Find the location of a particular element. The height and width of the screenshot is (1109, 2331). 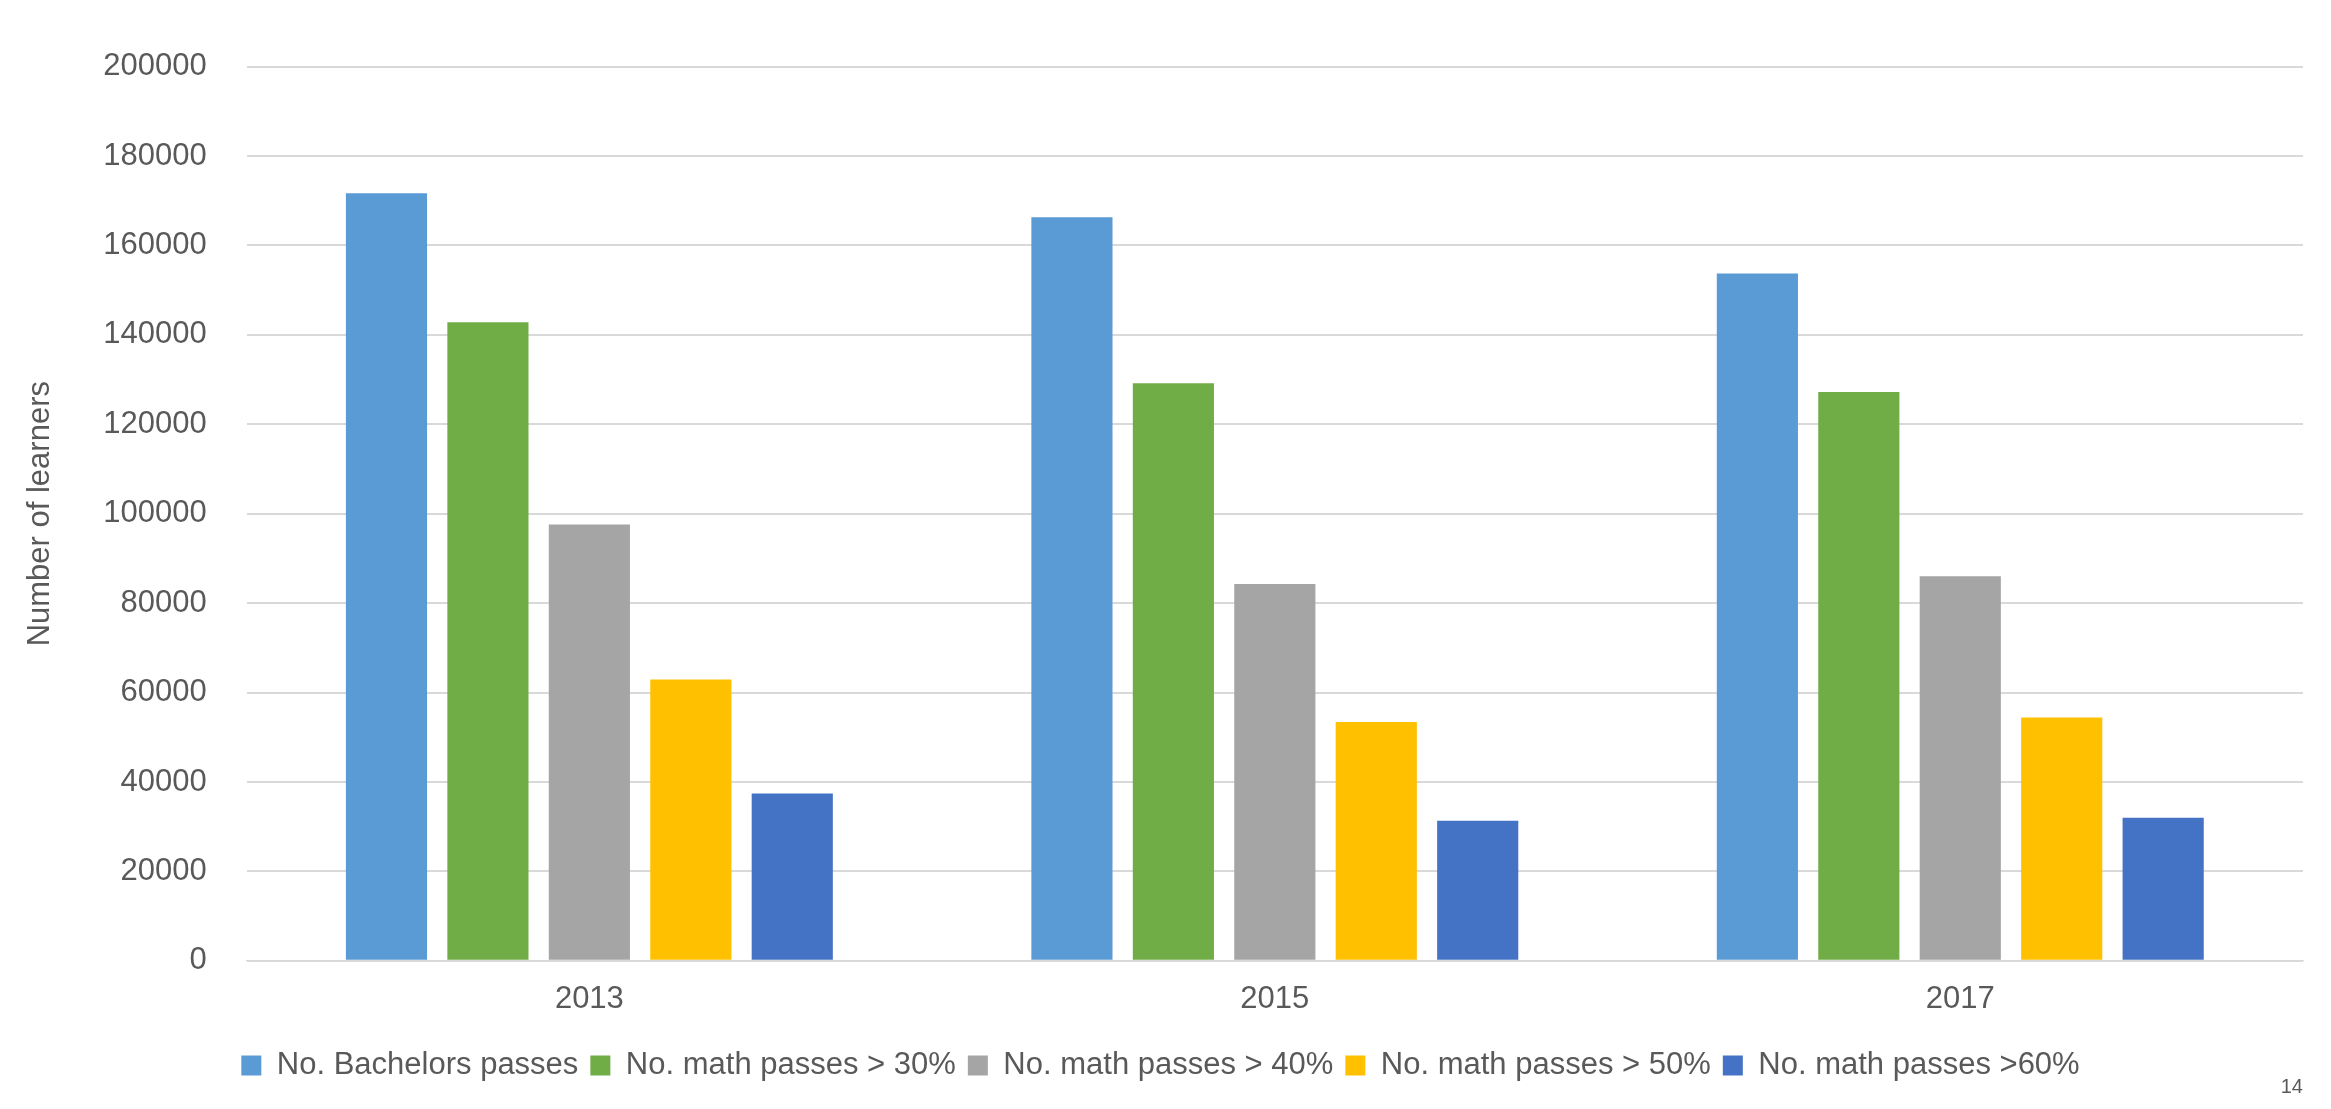

y-tick-label: 160000 is located at coordinates (155, 243).